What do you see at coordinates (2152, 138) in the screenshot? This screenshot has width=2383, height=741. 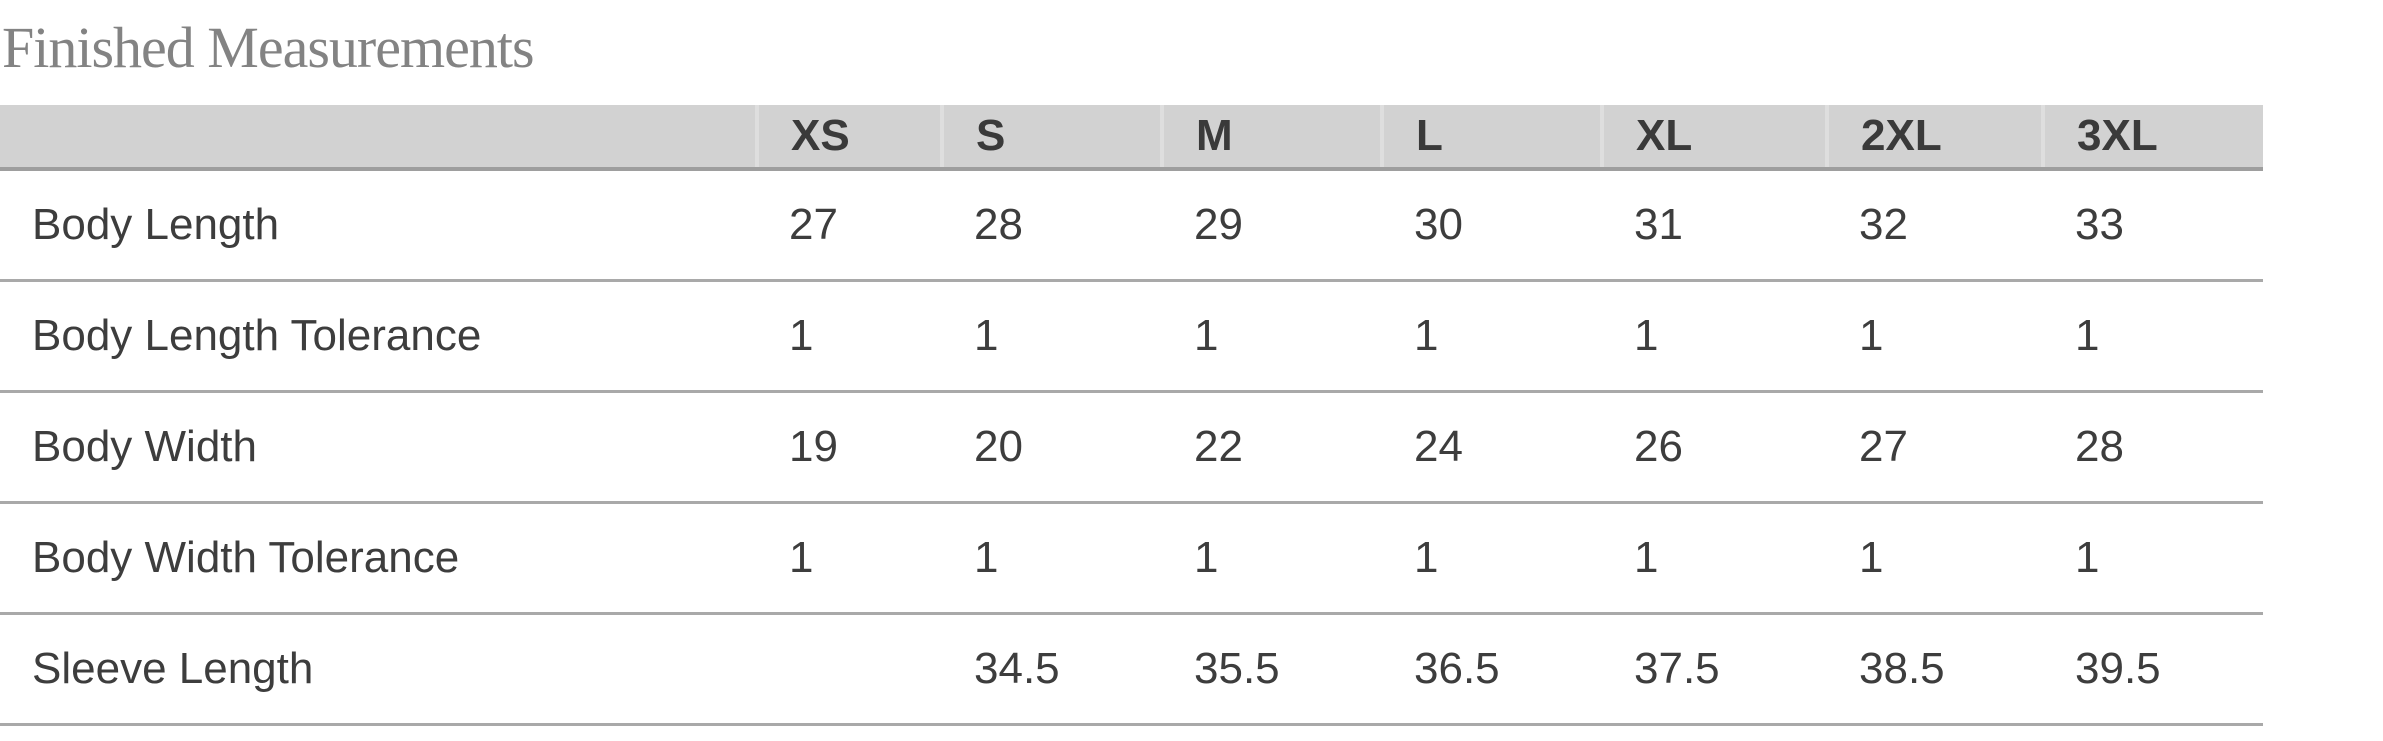 I see `header-cell-size-3xl: 3XL` at bounding box center [2152, 138].